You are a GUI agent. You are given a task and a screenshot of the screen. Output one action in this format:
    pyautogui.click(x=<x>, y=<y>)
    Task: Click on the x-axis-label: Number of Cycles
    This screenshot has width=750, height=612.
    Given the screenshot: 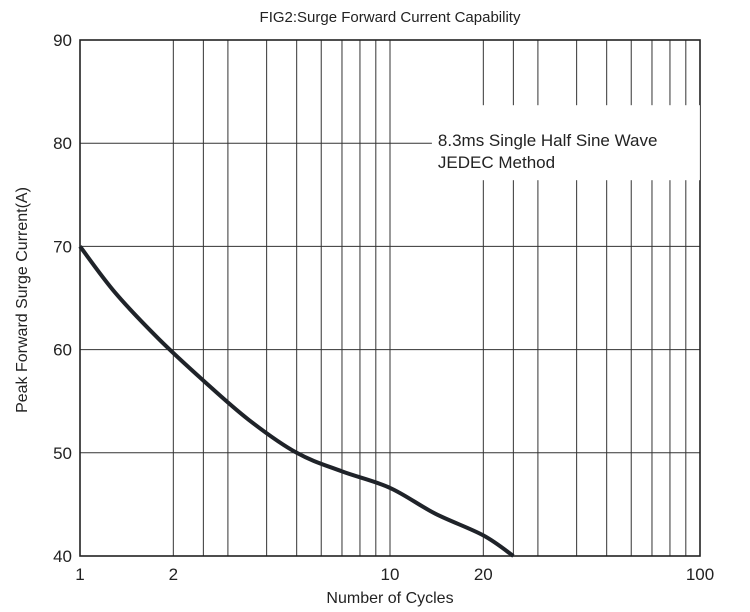 What is the action you would take?
    pyautogui.click(x=389, y=598)
    